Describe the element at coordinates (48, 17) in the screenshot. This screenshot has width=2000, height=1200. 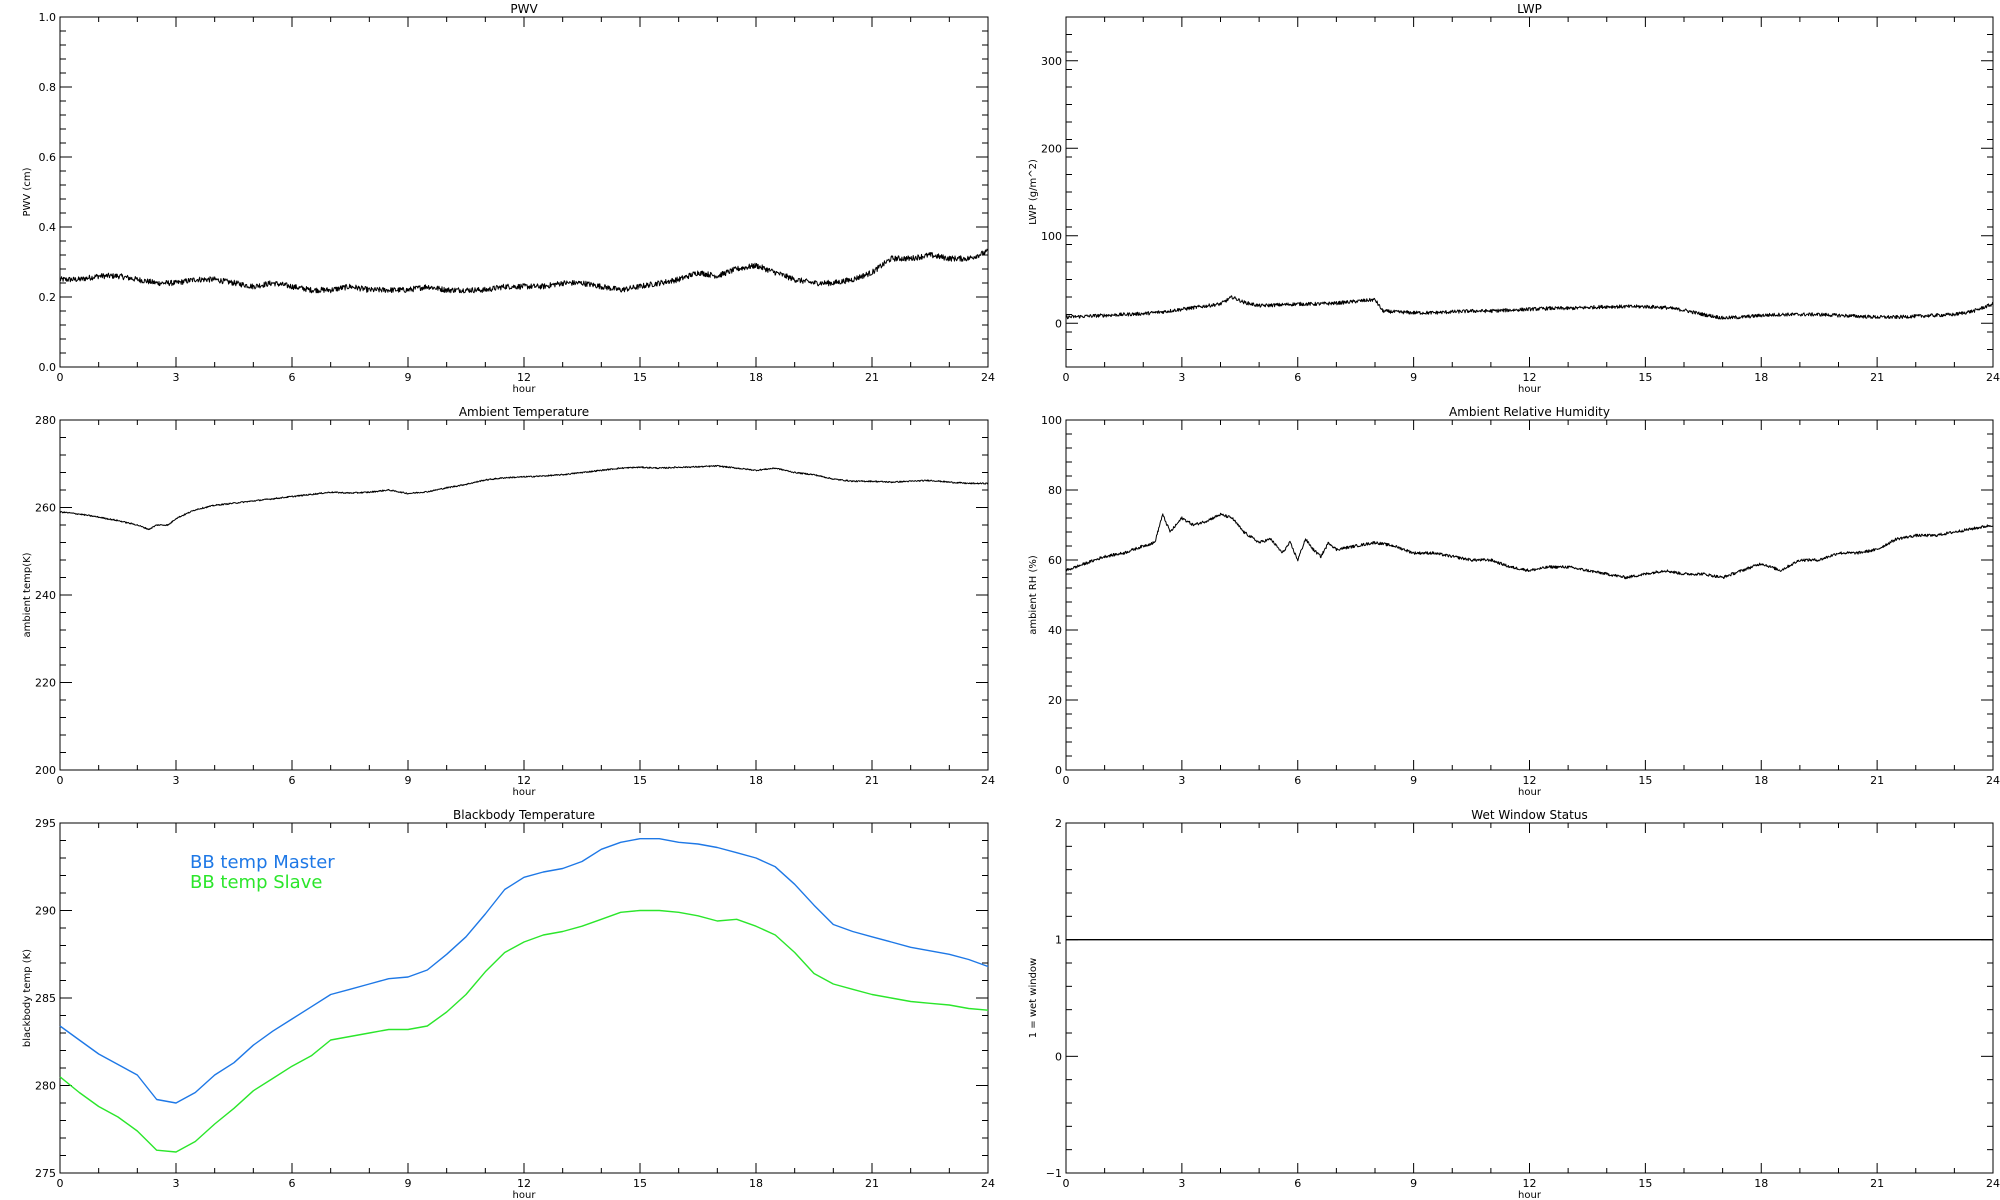
I see `y-tick-label: 1.0` at that location.